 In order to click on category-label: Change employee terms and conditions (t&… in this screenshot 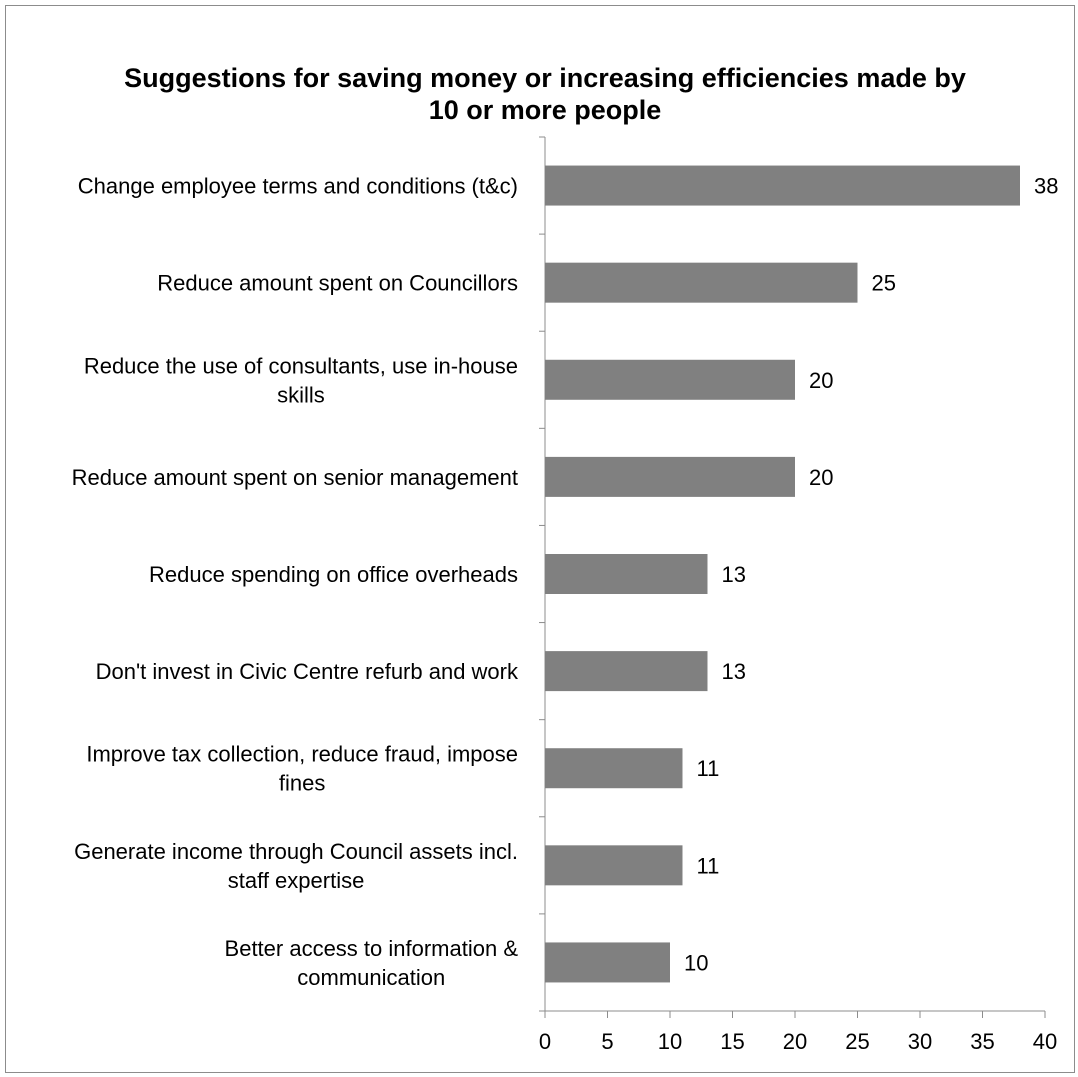, I will do `click(298, 186)`.